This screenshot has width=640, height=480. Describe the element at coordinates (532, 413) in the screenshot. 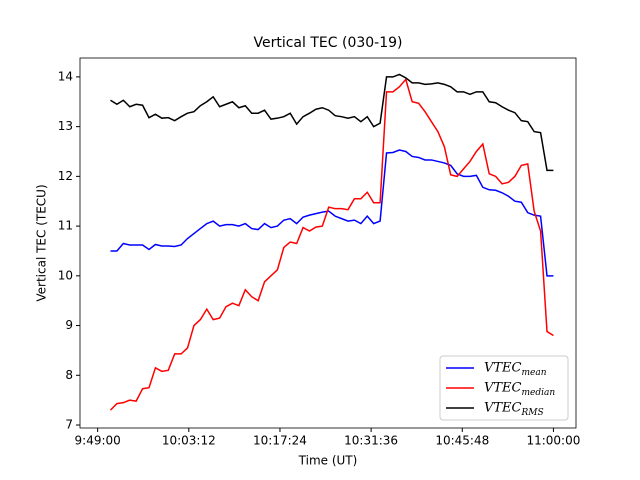

I see `legend-subscript: RMS` at that location.